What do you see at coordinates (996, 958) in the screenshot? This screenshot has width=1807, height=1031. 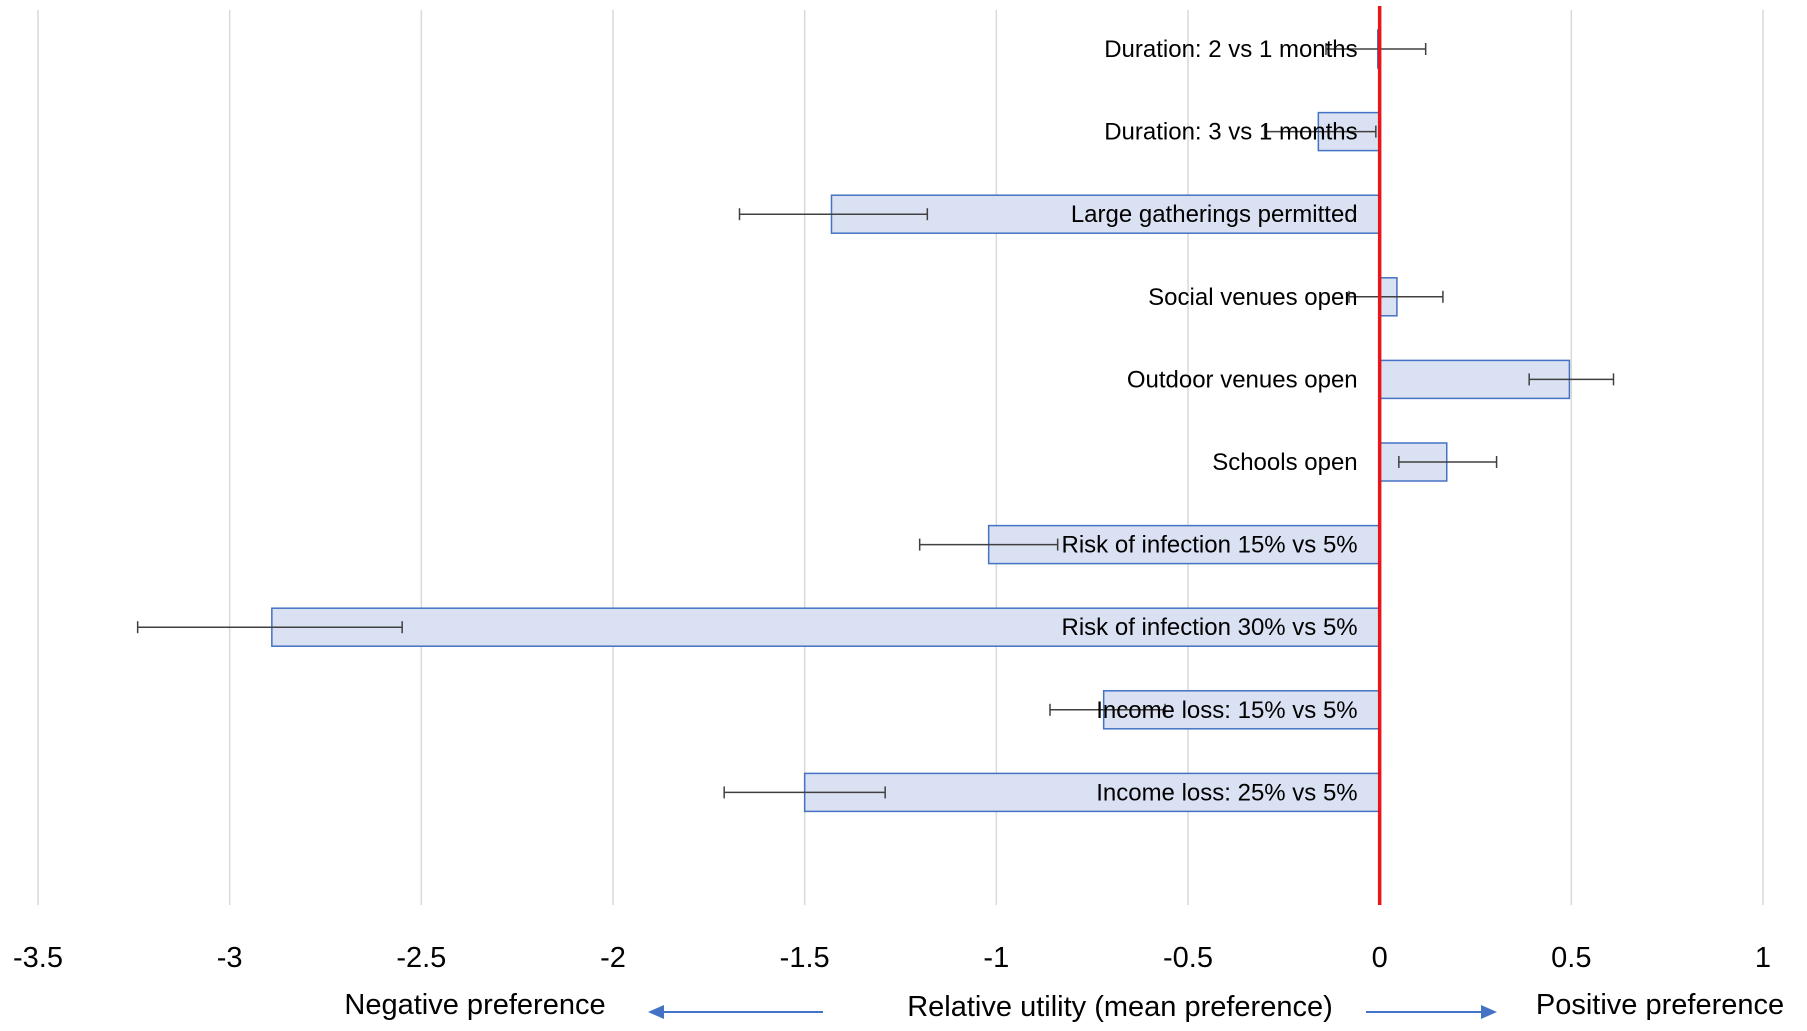 I see `x-tick-label: -1` at bounding box center [996, 958].